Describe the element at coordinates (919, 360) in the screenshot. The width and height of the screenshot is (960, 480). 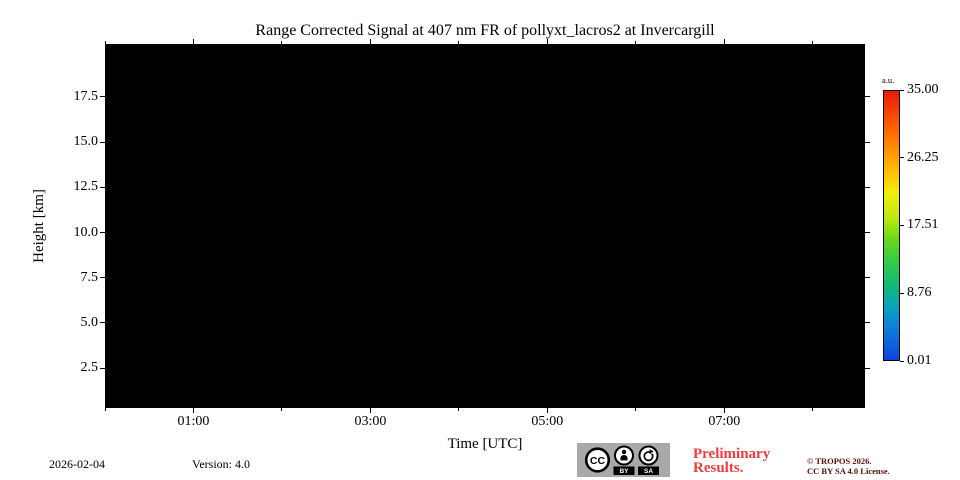
I see `colorbar-tick-label: 0.01` at that location.